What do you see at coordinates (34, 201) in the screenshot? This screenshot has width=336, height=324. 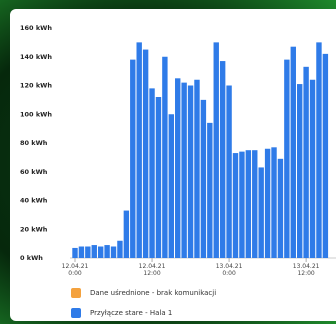 I see `y-tick-label: 40 kWh` at bounding box center [34, 201].